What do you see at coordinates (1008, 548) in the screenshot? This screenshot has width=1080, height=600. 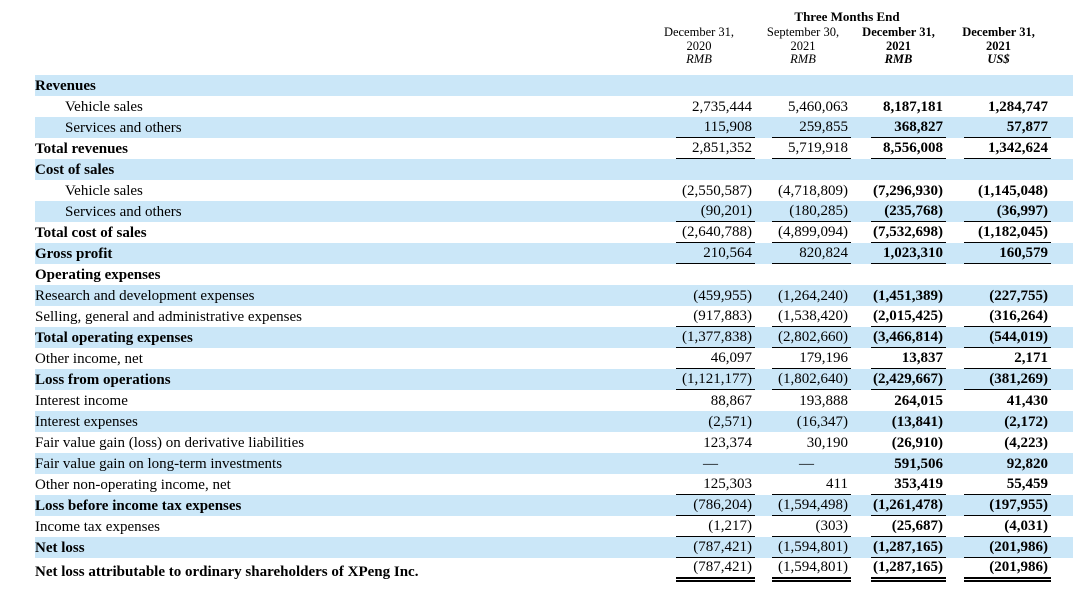 I see `cell-amount: (201,986)` at bounding box center [1008, 548].